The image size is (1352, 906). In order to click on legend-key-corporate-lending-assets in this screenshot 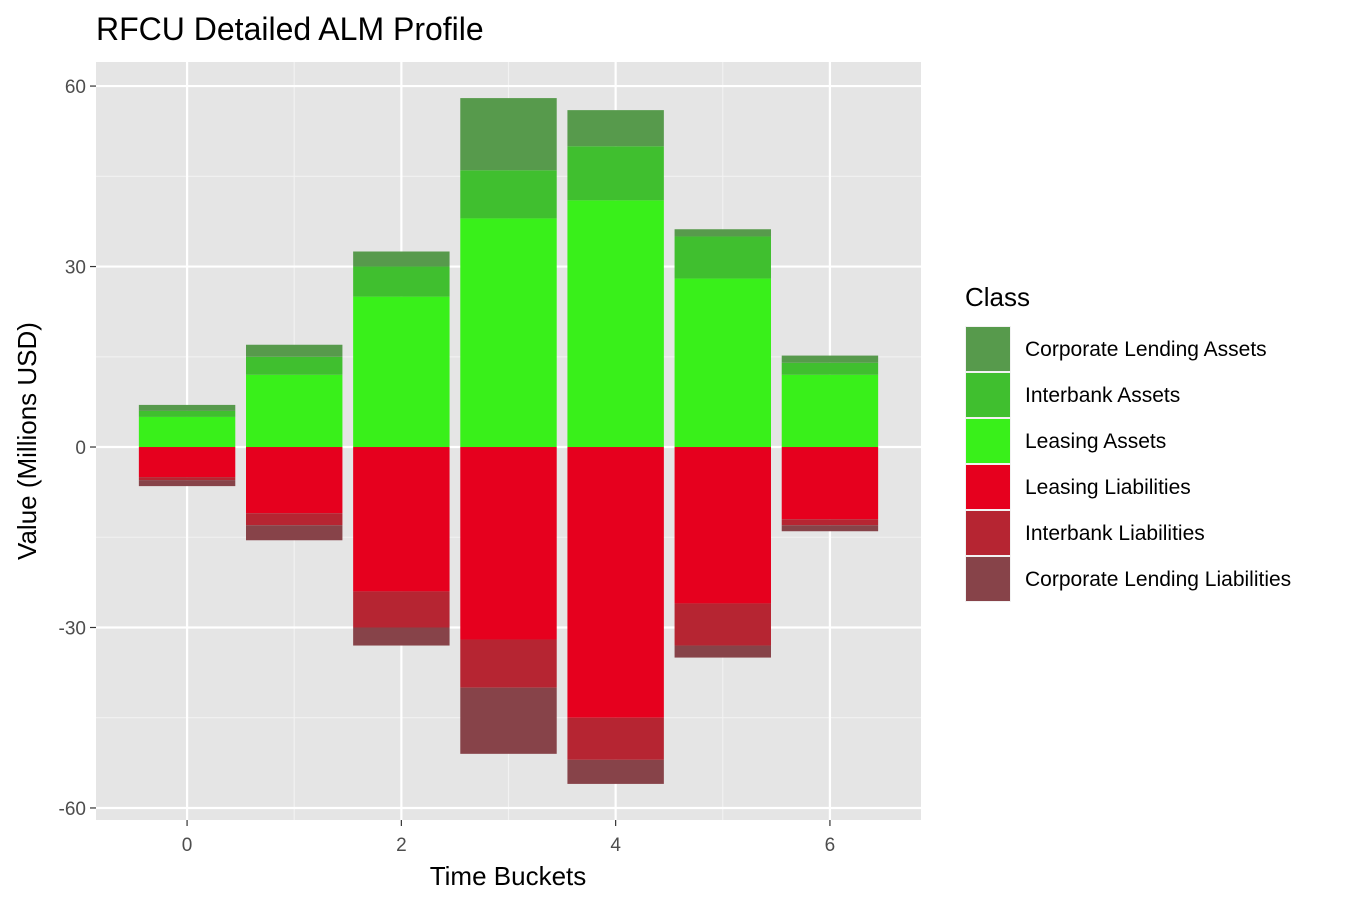, I will do `click(988, 349)`.